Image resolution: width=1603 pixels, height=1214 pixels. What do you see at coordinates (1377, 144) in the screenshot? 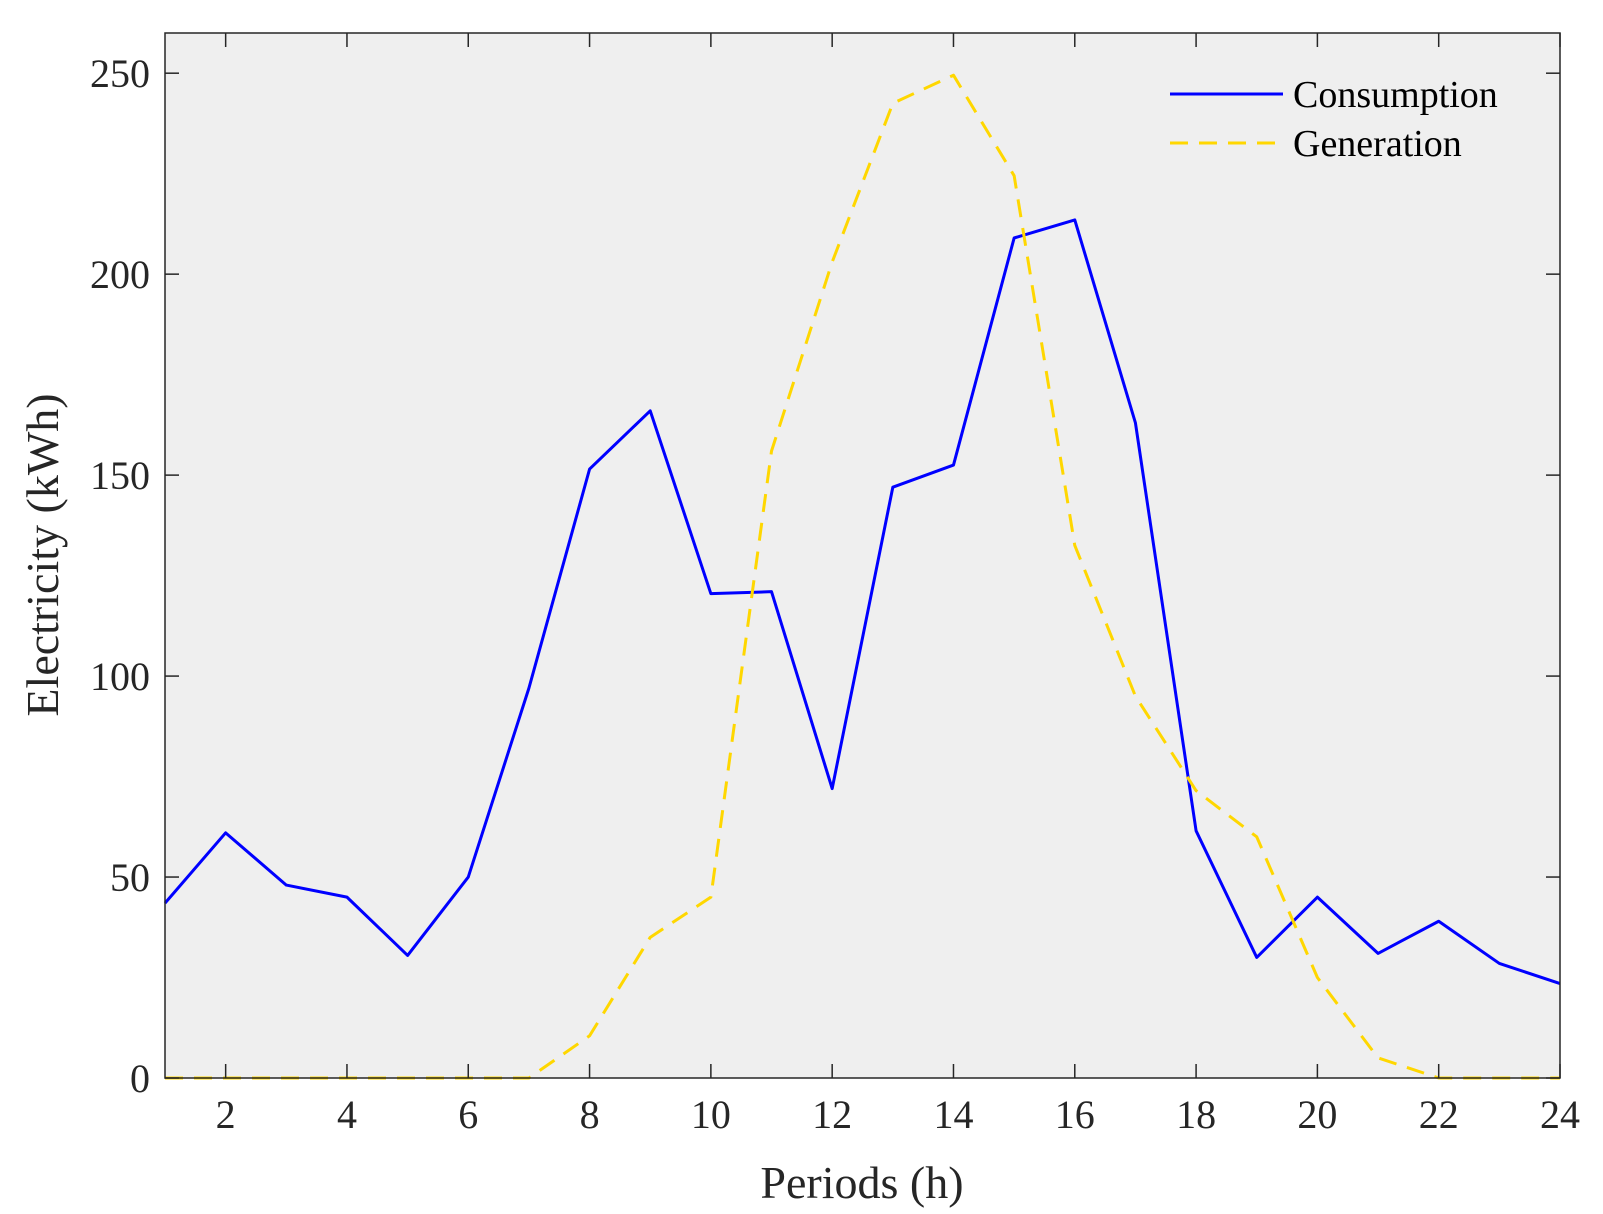
I see `legend-label-generation: Generation` at bounding box center [1377, 144].